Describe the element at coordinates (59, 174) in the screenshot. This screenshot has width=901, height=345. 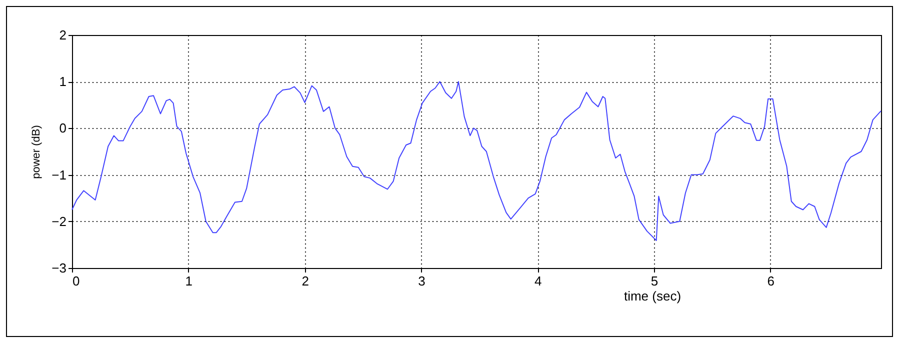
I see `y-tick-label: −1` at that location.